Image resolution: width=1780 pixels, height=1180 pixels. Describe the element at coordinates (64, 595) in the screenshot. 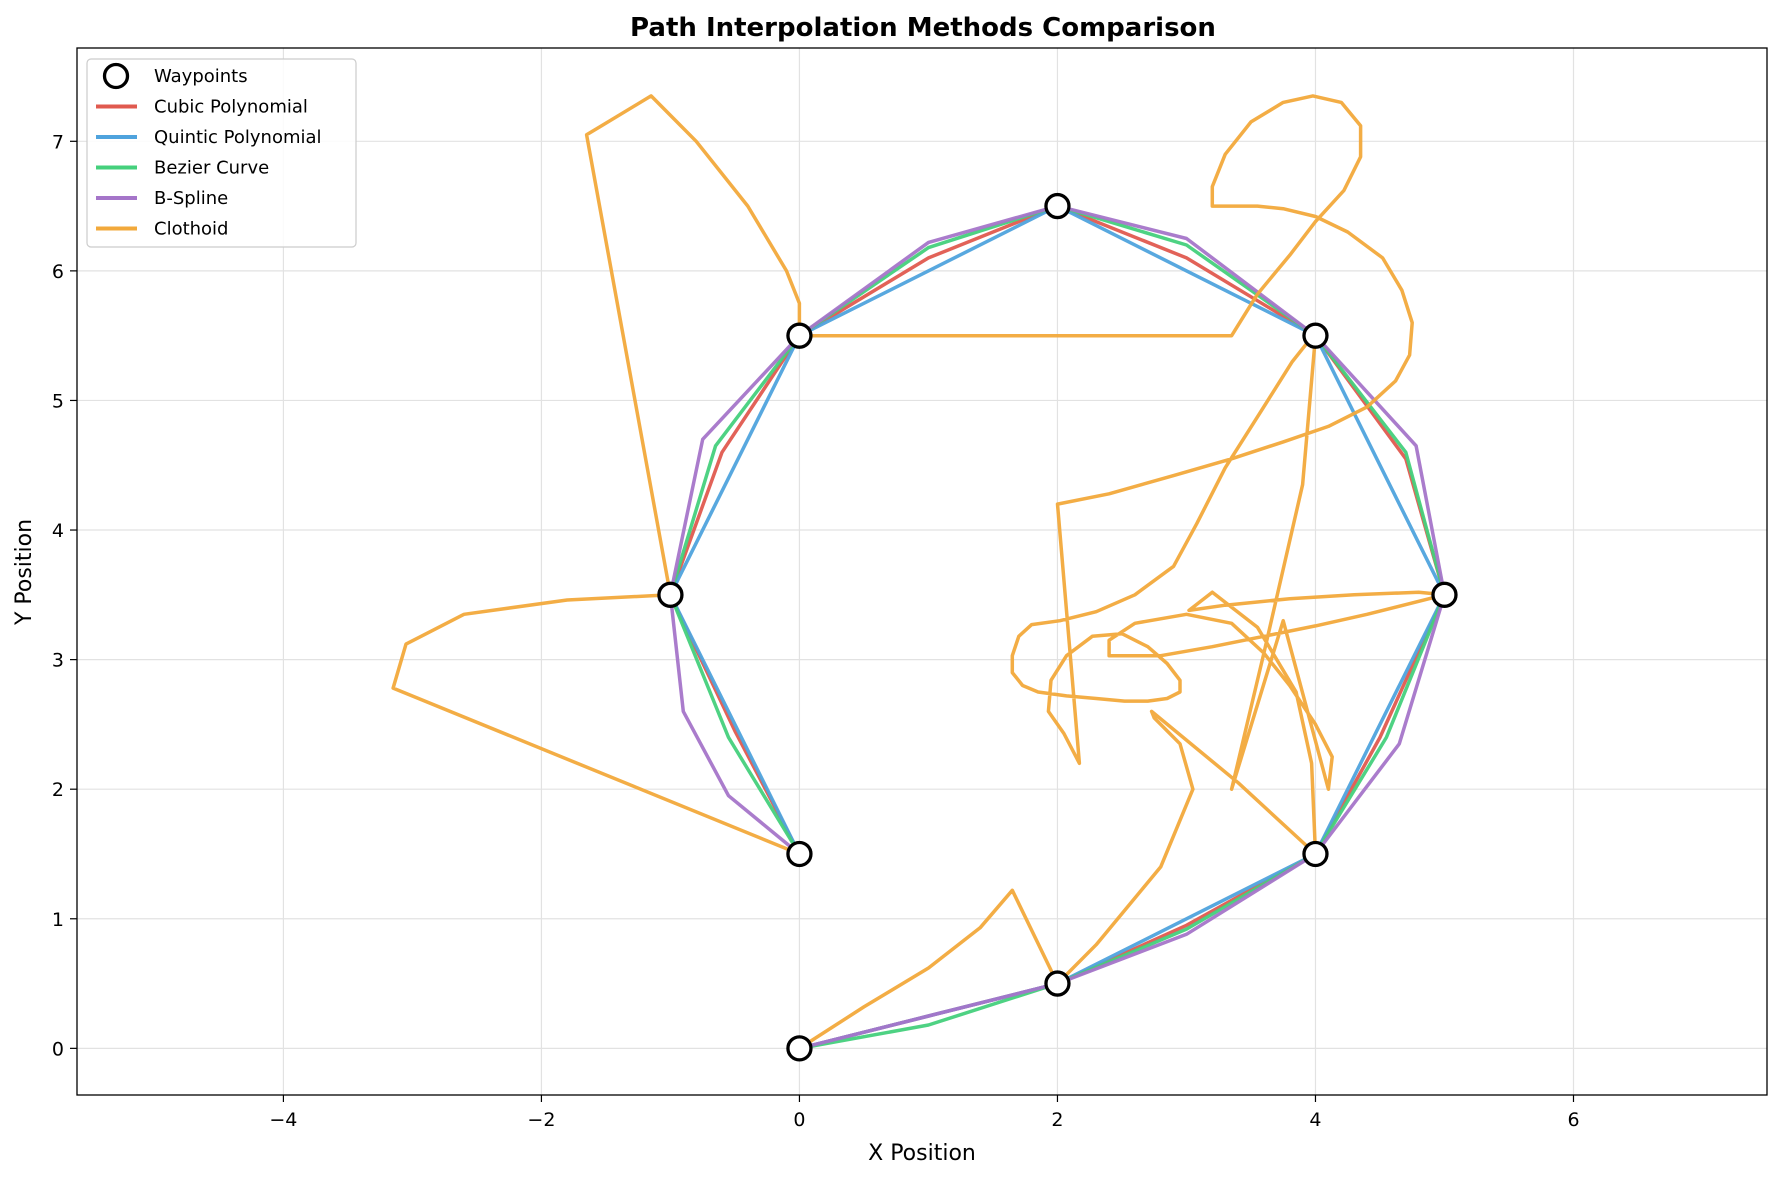

I see `y-axis-ticks: 0 1 2 3 4 5 6 7` at that location.